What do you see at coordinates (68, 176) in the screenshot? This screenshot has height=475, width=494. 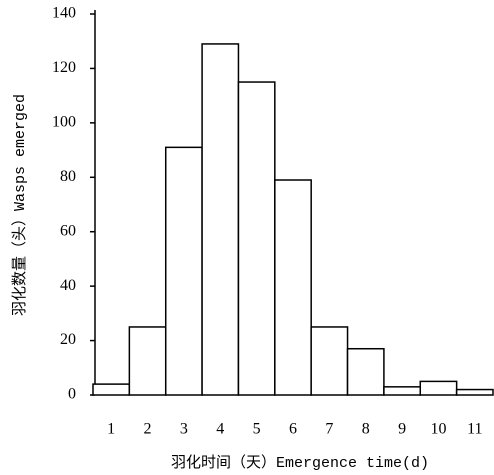 I see `y-tick-label: 80` at bounding box center [68, 176].